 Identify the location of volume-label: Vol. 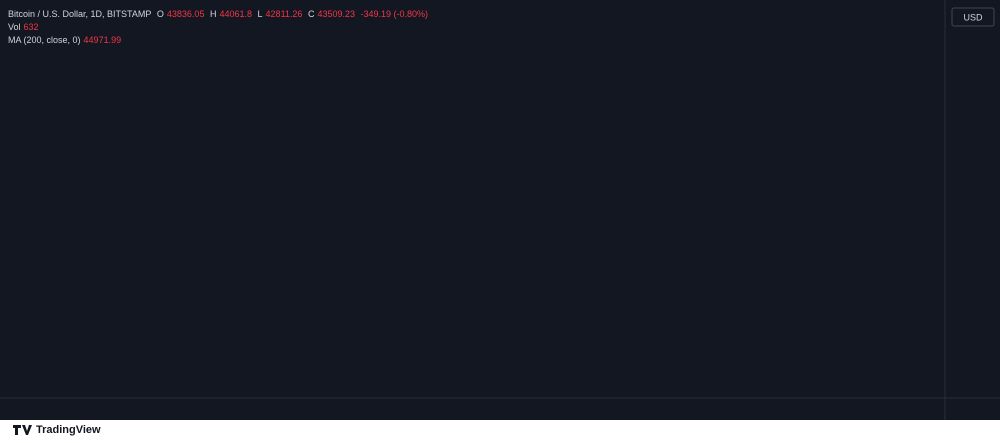
(14, 27).